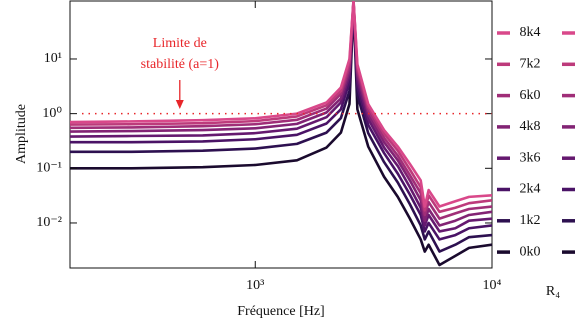  Describe the element at coordinates (52, 113) in the screenshot. I see `y-tick-label: 10⁰` at that location.